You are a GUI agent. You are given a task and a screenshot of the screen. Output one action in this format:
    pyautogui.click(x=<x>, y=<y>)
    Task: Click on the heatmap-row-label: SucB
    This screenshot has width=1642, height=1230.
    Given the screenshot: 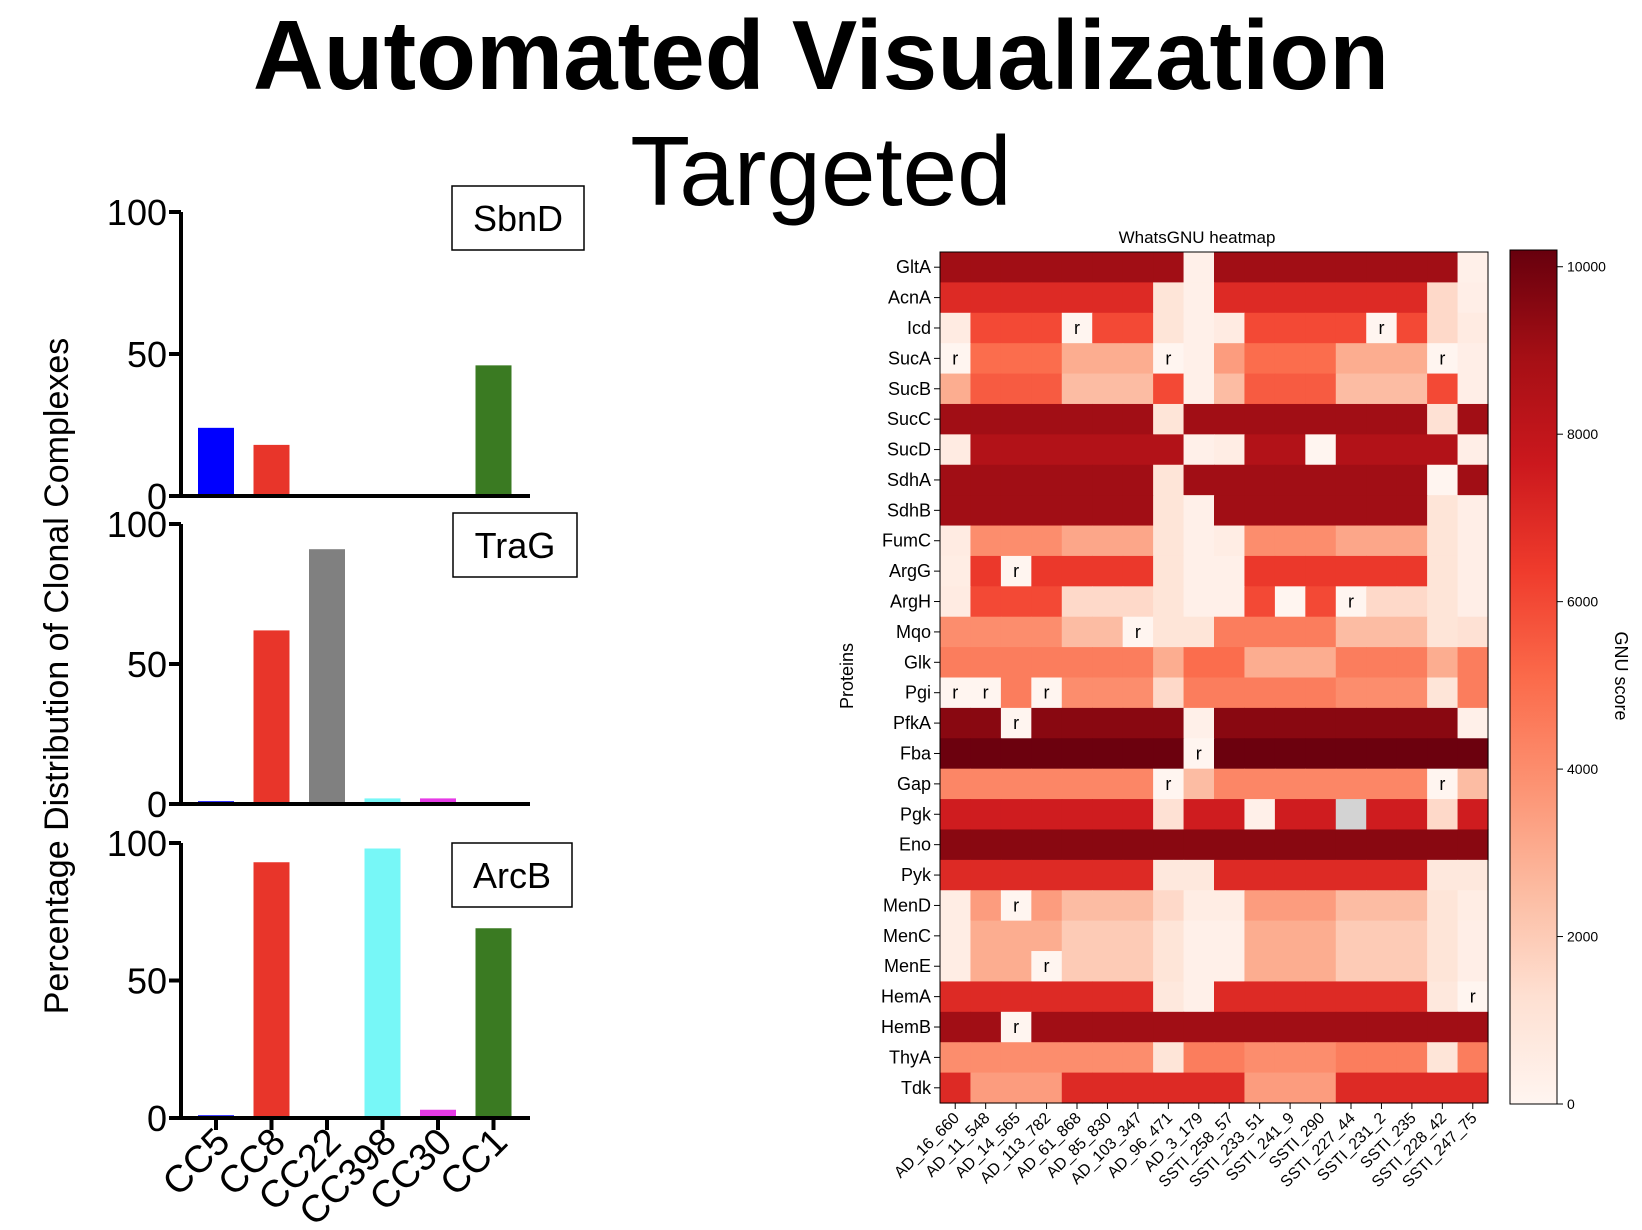 What is the action you would take?
    pyautogui.click(x=909, y=389)
    